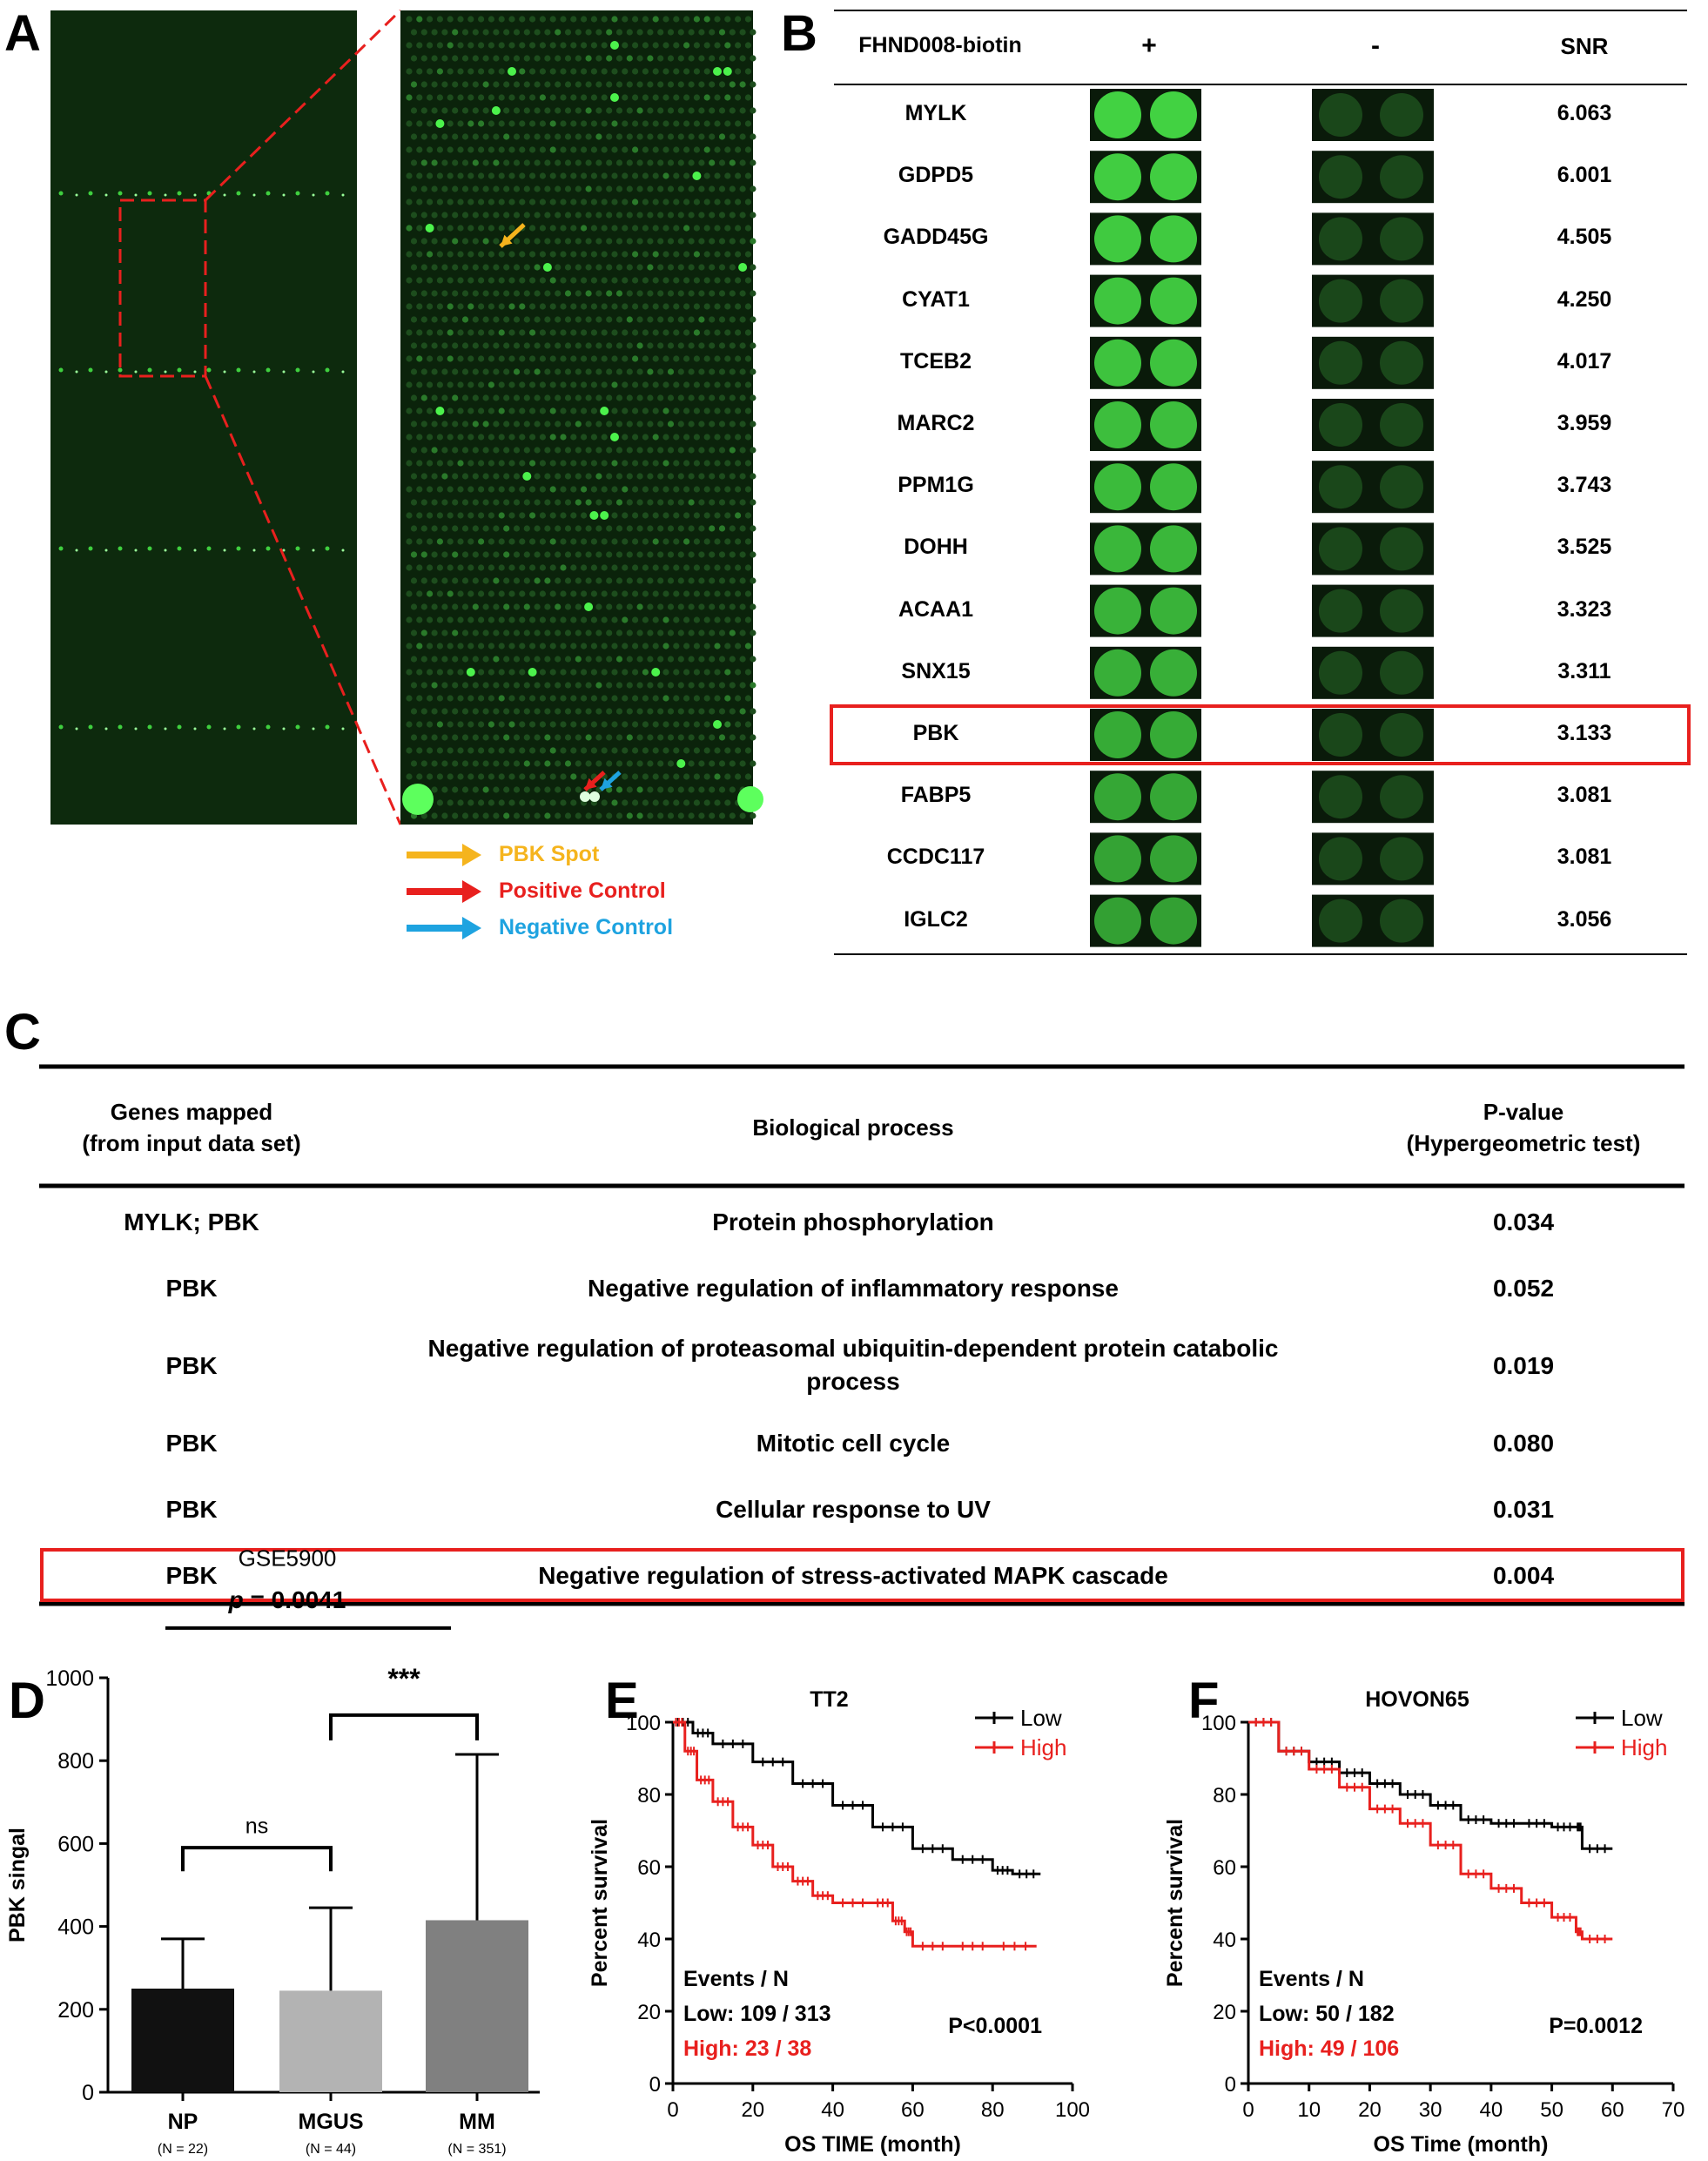 The image size is (1708, 2161). I want to click on biological-process: Cellular response to UV, so click(853, 1510).